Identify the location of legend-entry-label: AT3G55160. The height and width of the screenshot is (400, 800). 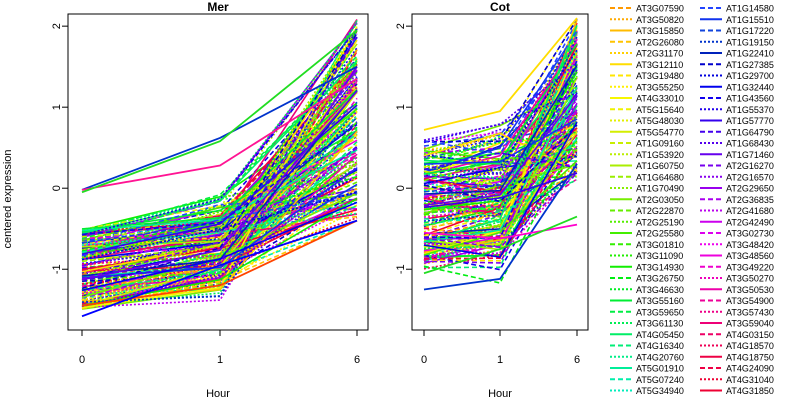
(660, 301).